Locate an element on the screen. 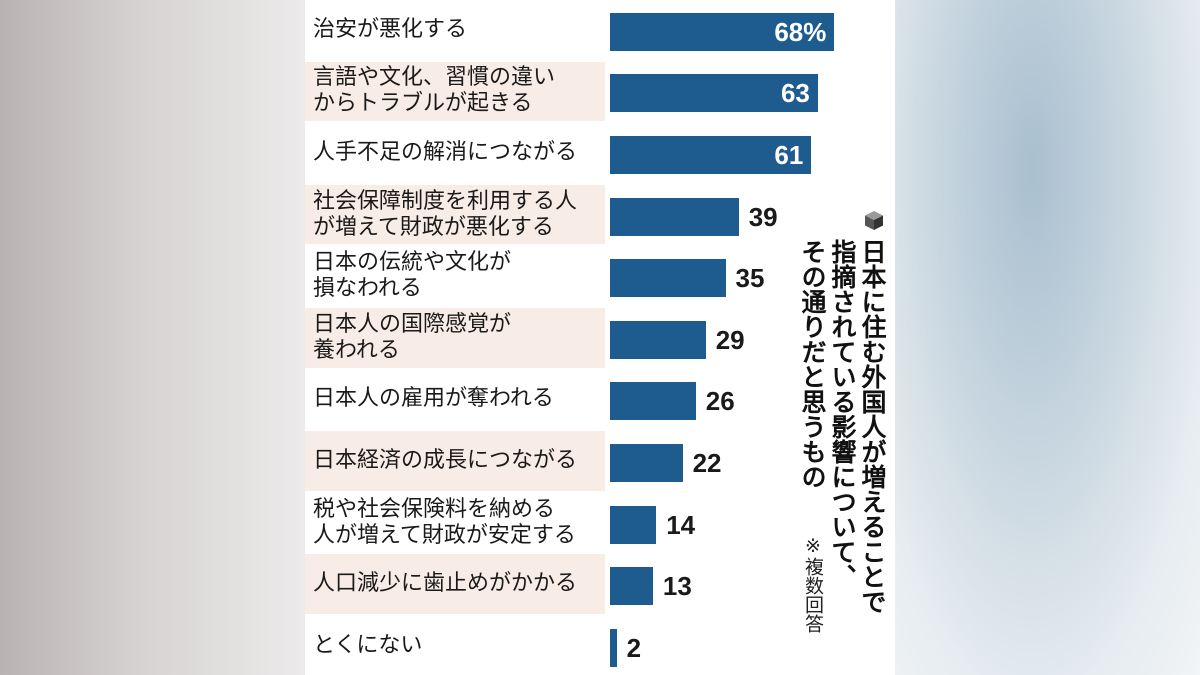 This screenshot has height=675, width=1200. value-label: 63 is located at coordinates (795, 93).